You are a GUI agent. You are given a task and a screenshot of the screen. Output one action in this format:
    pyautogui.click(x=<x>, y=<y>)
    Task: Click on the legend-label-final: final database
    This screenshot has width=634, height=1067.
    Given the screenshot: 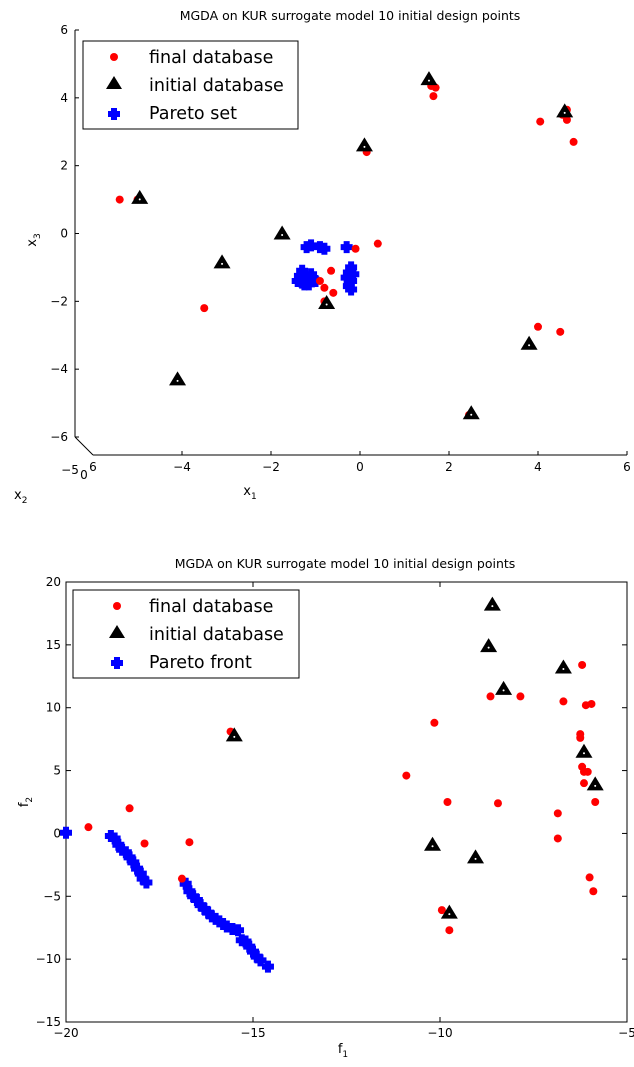 What is the action you would take?
    pyautogui.click(x=211, y=607)
    